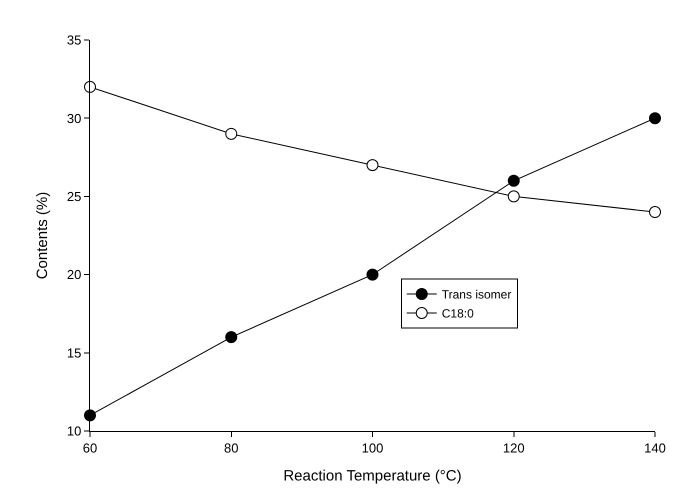 The height and width of the screenshot is (501, 695). Describe the element at coordinates (373, 448) in the screenshot. I see `x-tick-label: 100` at that location.